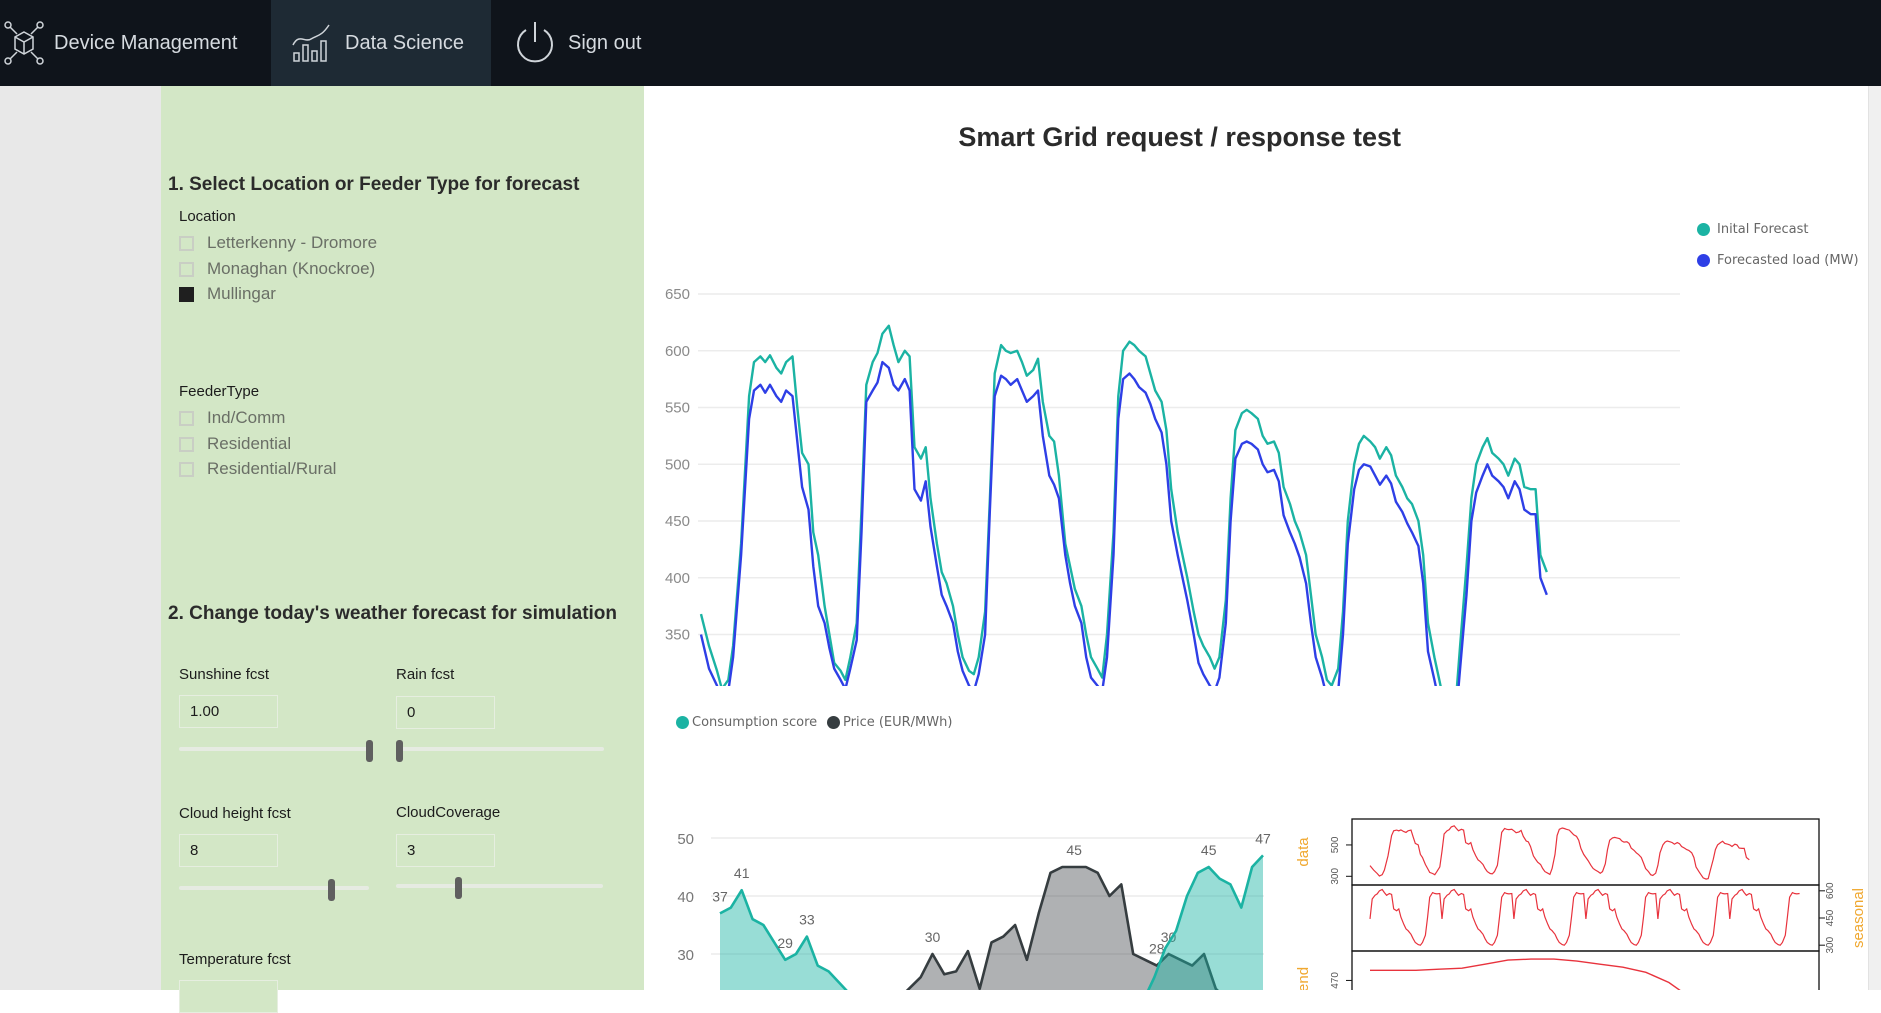 This screenshot has width=1881, height=1013. What do you see at coordinates (742, 873) in the screenshot?
I see `data-label: 41` at bounding box center [742, 873].